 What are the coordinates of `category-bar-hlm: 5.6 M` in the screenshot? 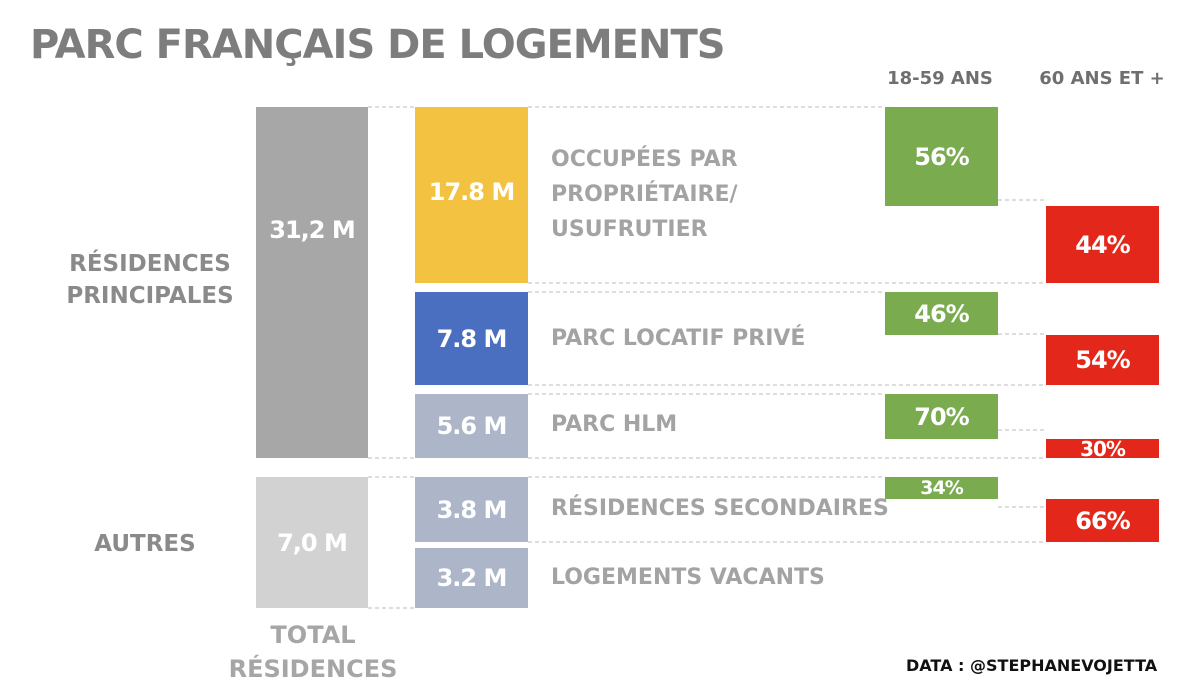 It's located at (471, 426).